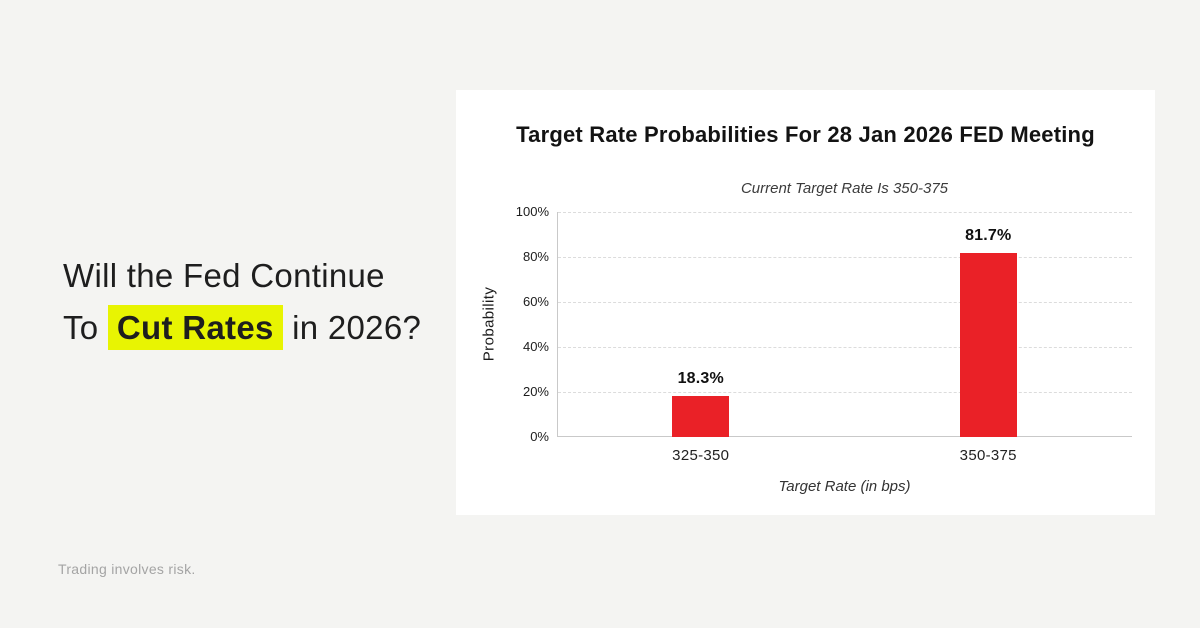 The height and width of the screenshot is (628, 1200). What do you see at coordinates (844, 188) in the screenshot?
I see `chart-subtitle: Current Target Rate Is 350-375` at bounding box center [844, 188].